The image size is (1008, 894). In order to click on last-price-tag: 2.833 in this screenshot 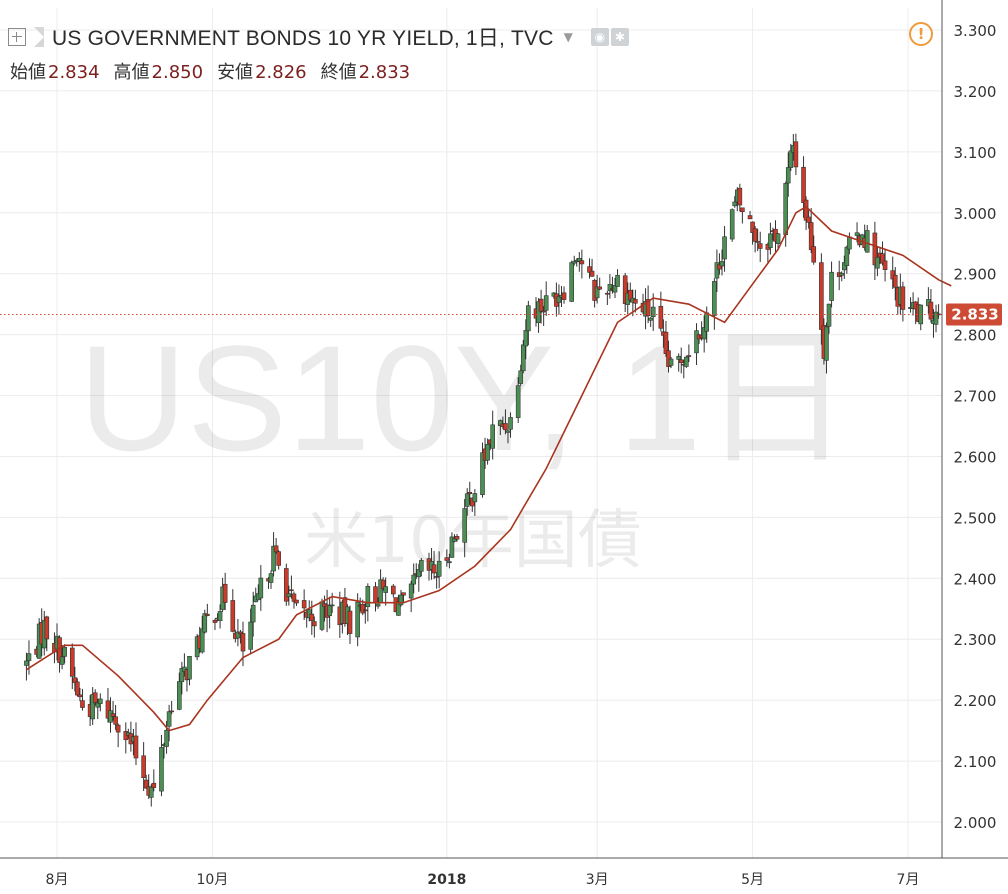, I will do `click(974, 314)`.